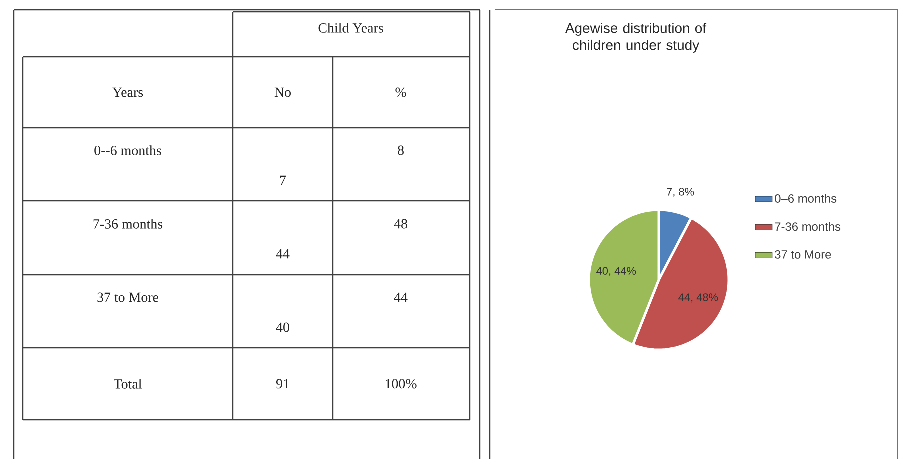  I want to click on legend-label: 7-36 months, so click(808, 227).